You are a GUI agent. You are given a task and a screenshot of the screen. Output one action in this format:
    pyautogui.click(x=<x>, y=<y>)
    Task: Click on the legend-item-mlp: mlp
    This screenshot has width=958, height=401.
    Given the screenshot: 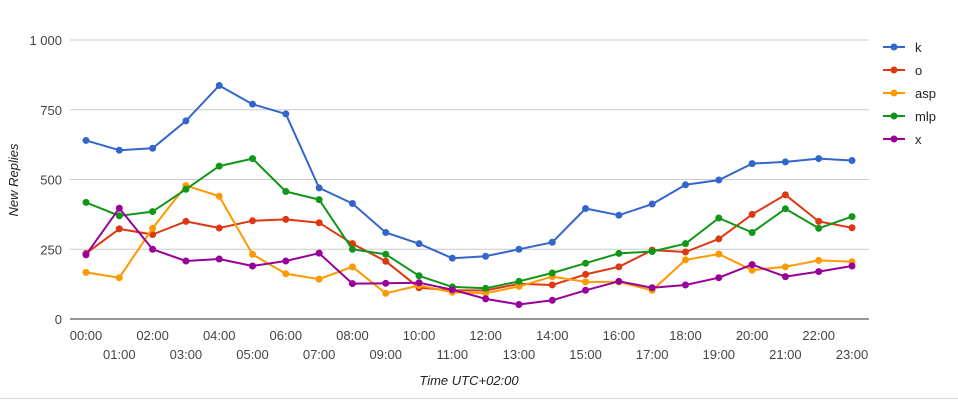 What is the action you would take?
    pyautogui.click(x=909, y=116)
    